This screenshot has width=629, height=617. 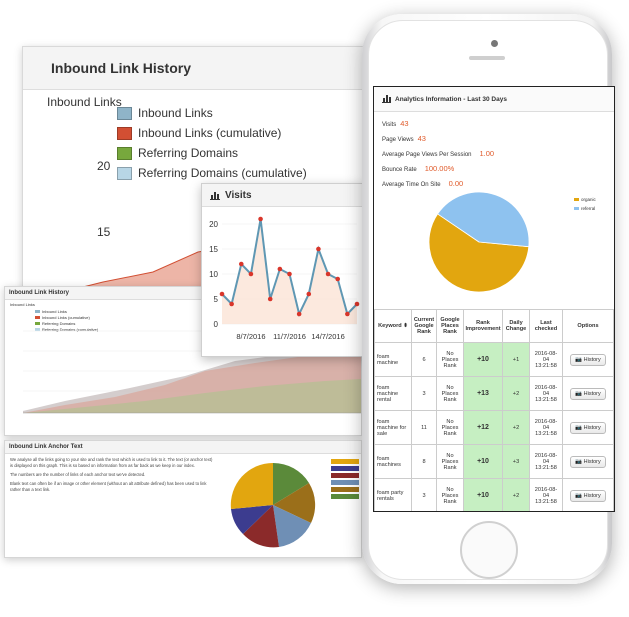 What do you see at coordinates (424, 461) in the screenshot?
I see `rank-cell: 8` at bounding box center [424, 461].